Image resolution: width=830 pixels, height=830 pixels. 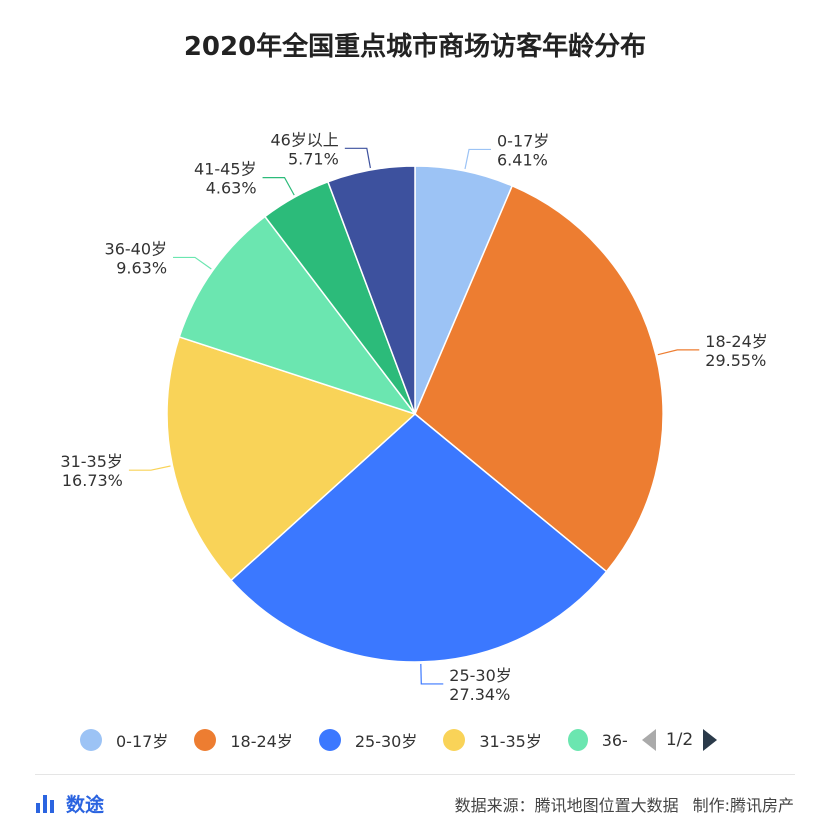 I want to click on legend-label: 25-30岁, so click(x=386, y=741).